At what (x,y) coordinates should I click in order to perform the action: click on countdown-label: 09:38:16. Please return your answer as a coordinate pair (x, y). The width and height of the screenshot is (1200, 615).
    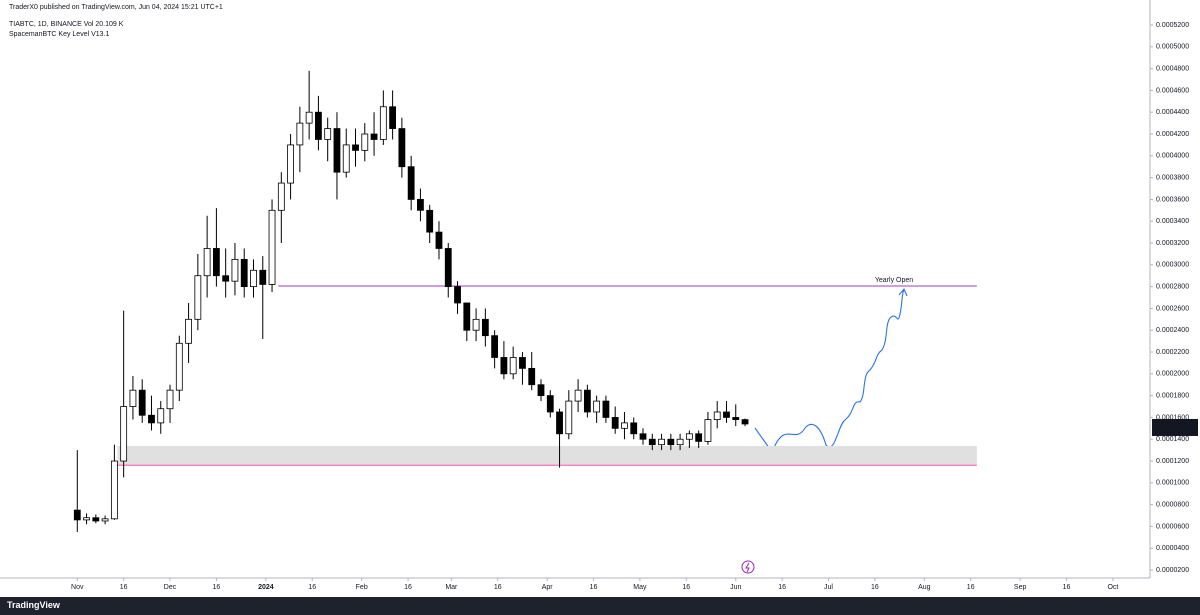
    Looking at the image, I should click on (1169, 432).